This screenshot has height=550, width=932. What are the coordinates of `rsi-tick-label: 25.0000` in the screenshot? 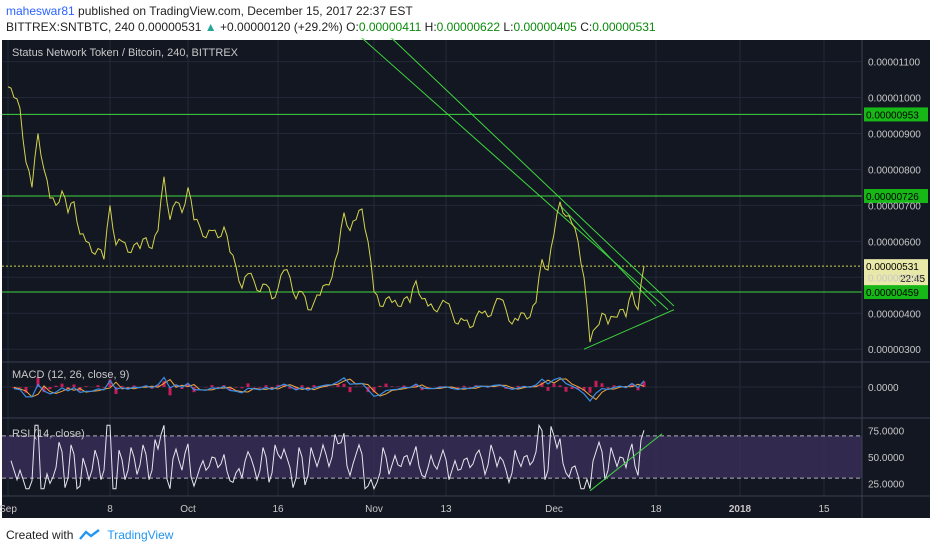 It's located at (886, 484).